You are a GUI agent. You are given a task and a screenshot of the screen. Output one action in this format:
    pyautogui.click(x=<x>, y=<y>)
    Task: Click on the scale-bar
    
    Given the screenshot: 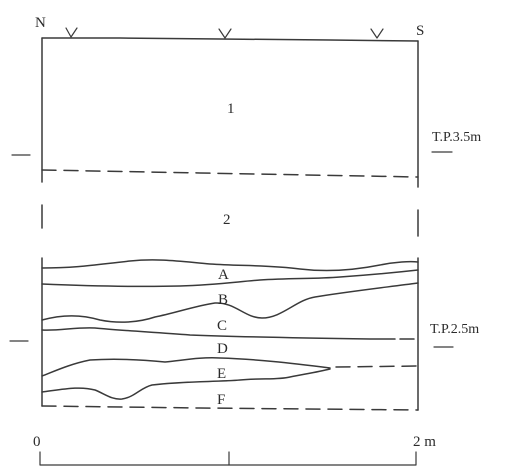 What is the action you would take?
    pyautogui.click(x=228, y=458)
    